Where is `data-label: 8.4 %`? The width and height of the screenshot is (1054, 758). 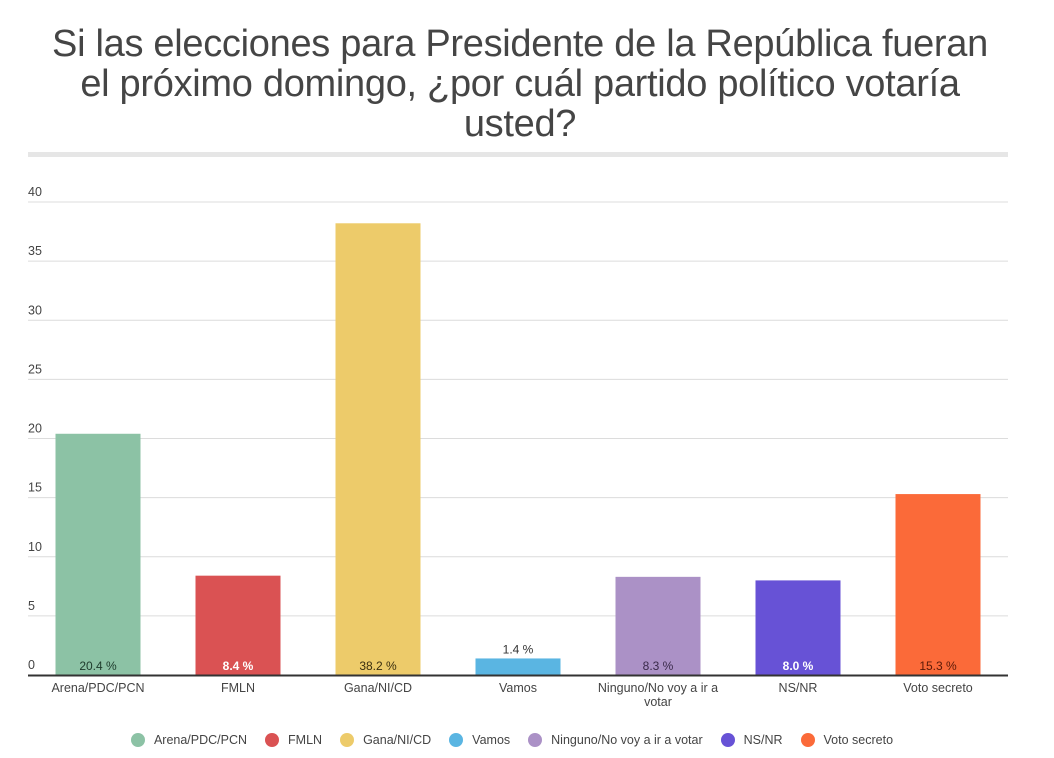
data-label: 8.4 % is located at coordinates (238, 666).